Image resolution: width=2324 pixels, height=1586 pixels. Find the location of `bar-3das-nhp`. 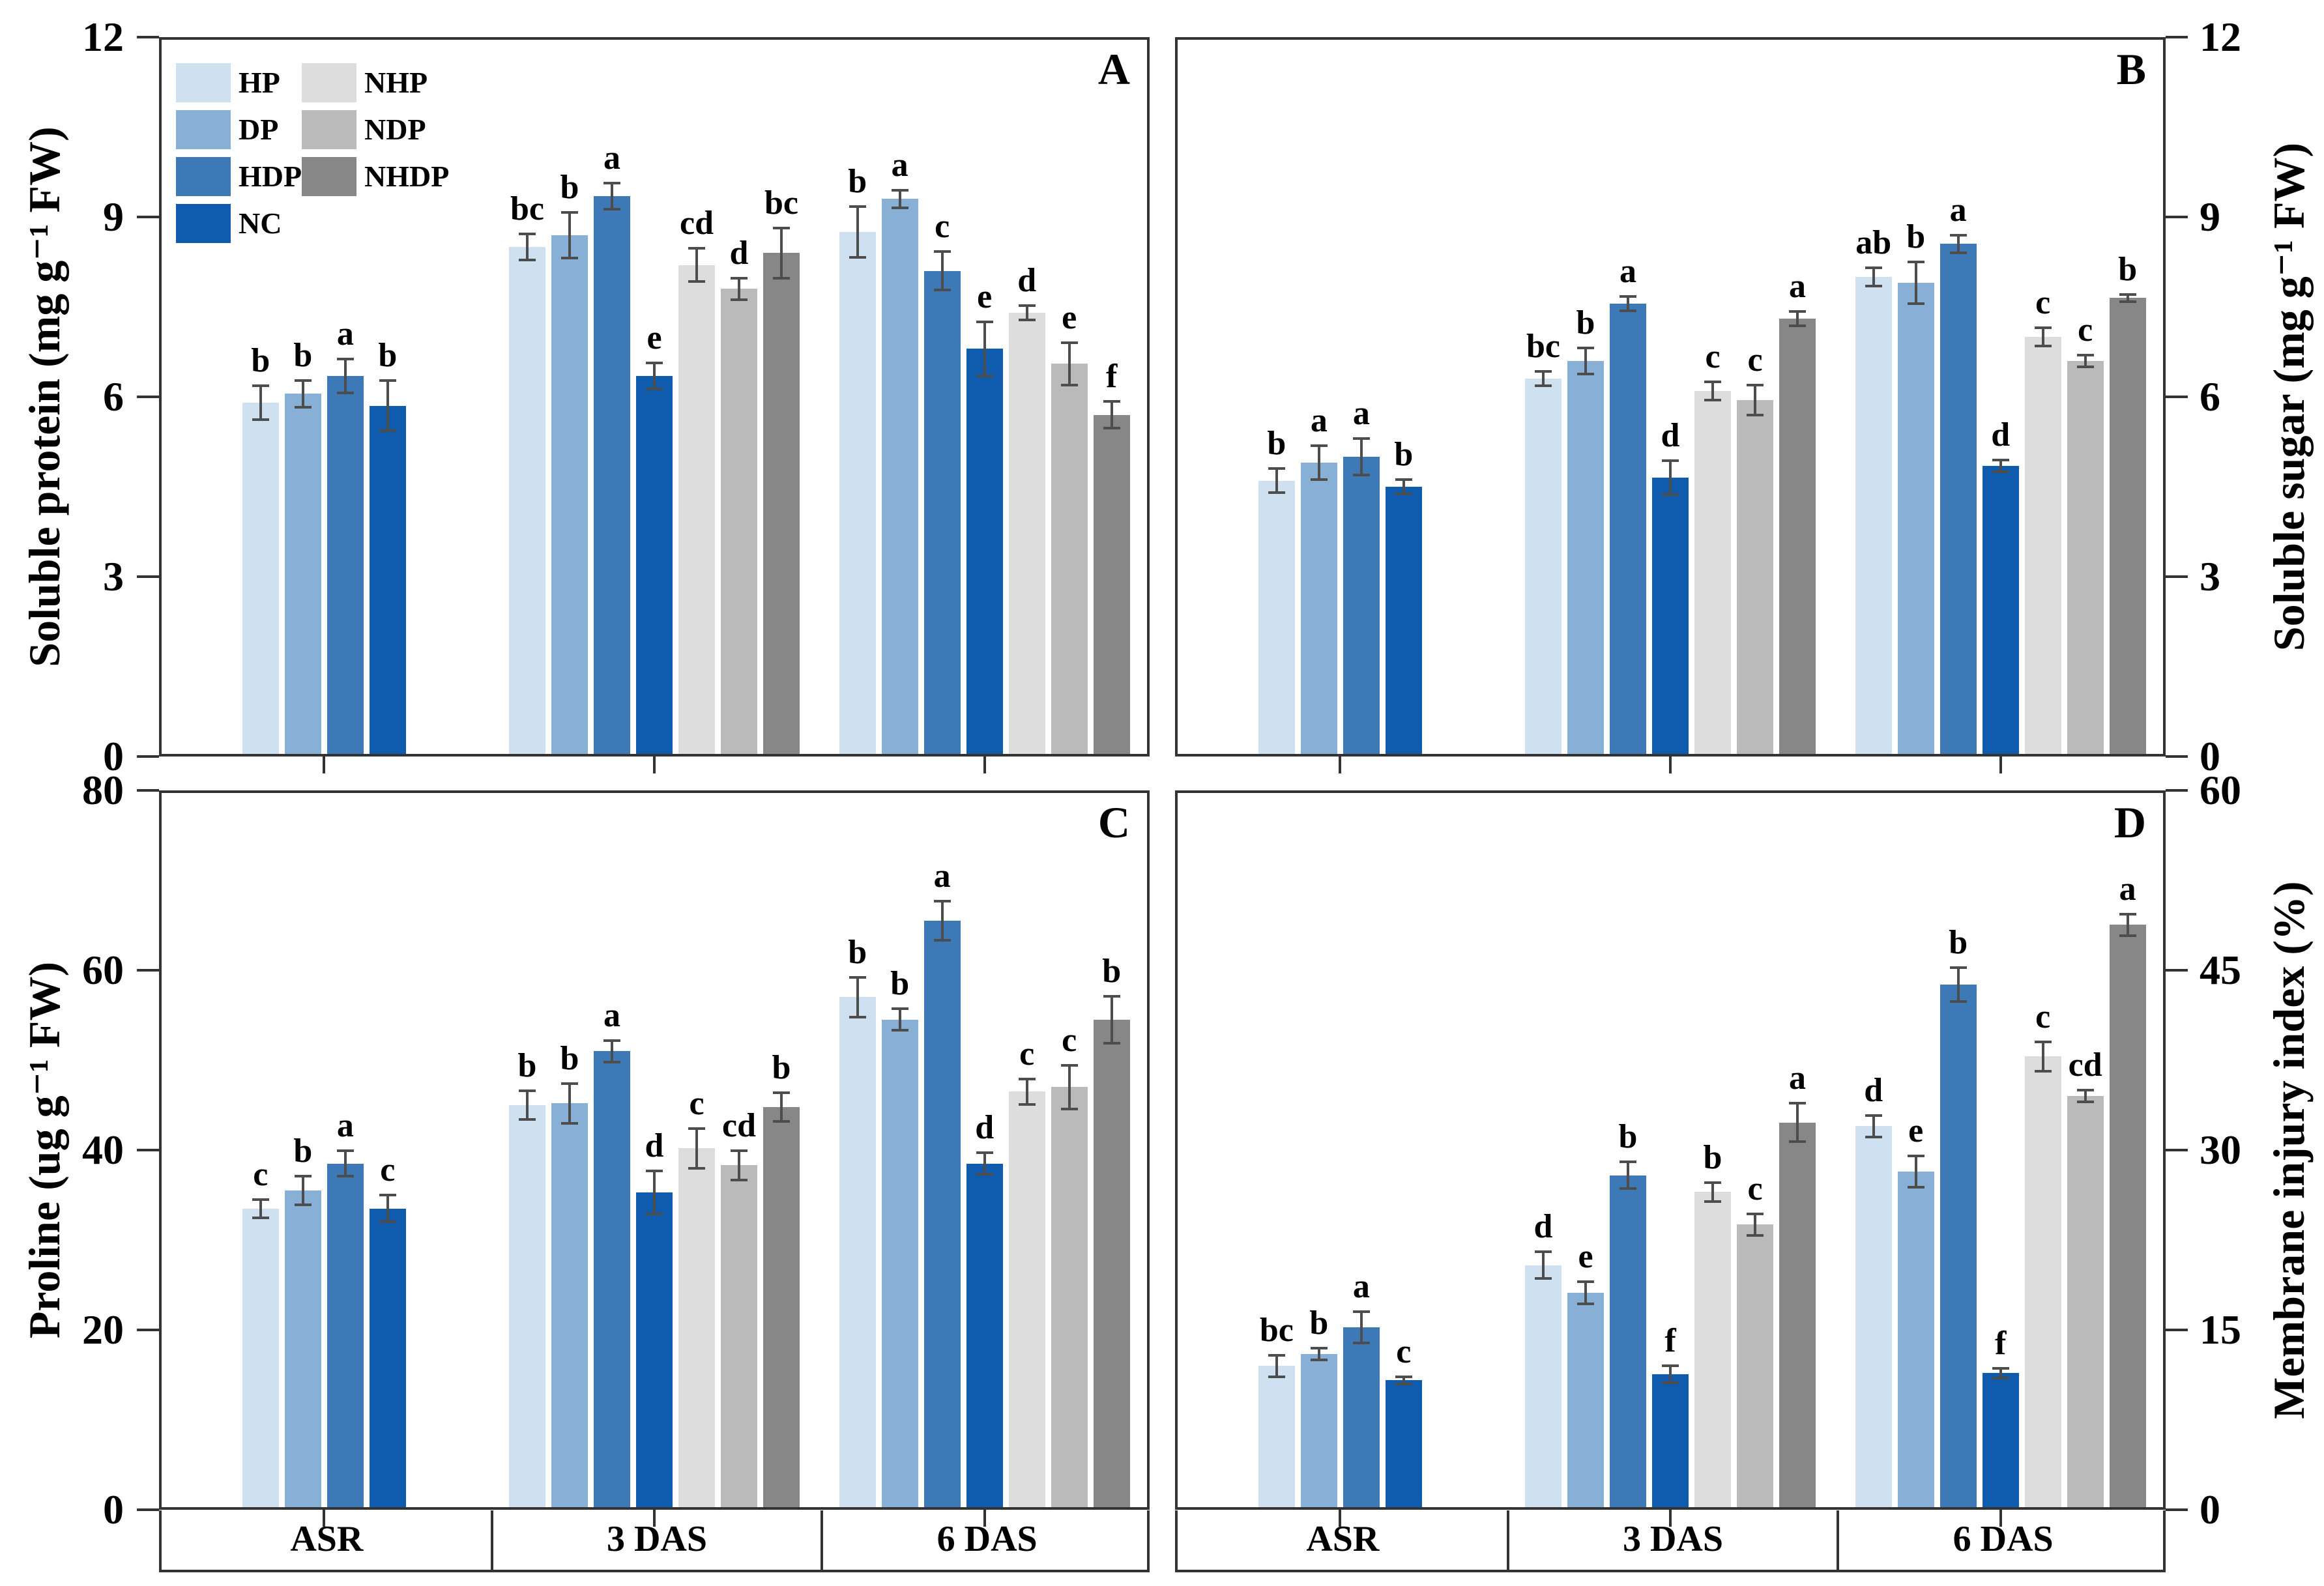

bar-3das-nhp is located at coordinates (696, 1327).